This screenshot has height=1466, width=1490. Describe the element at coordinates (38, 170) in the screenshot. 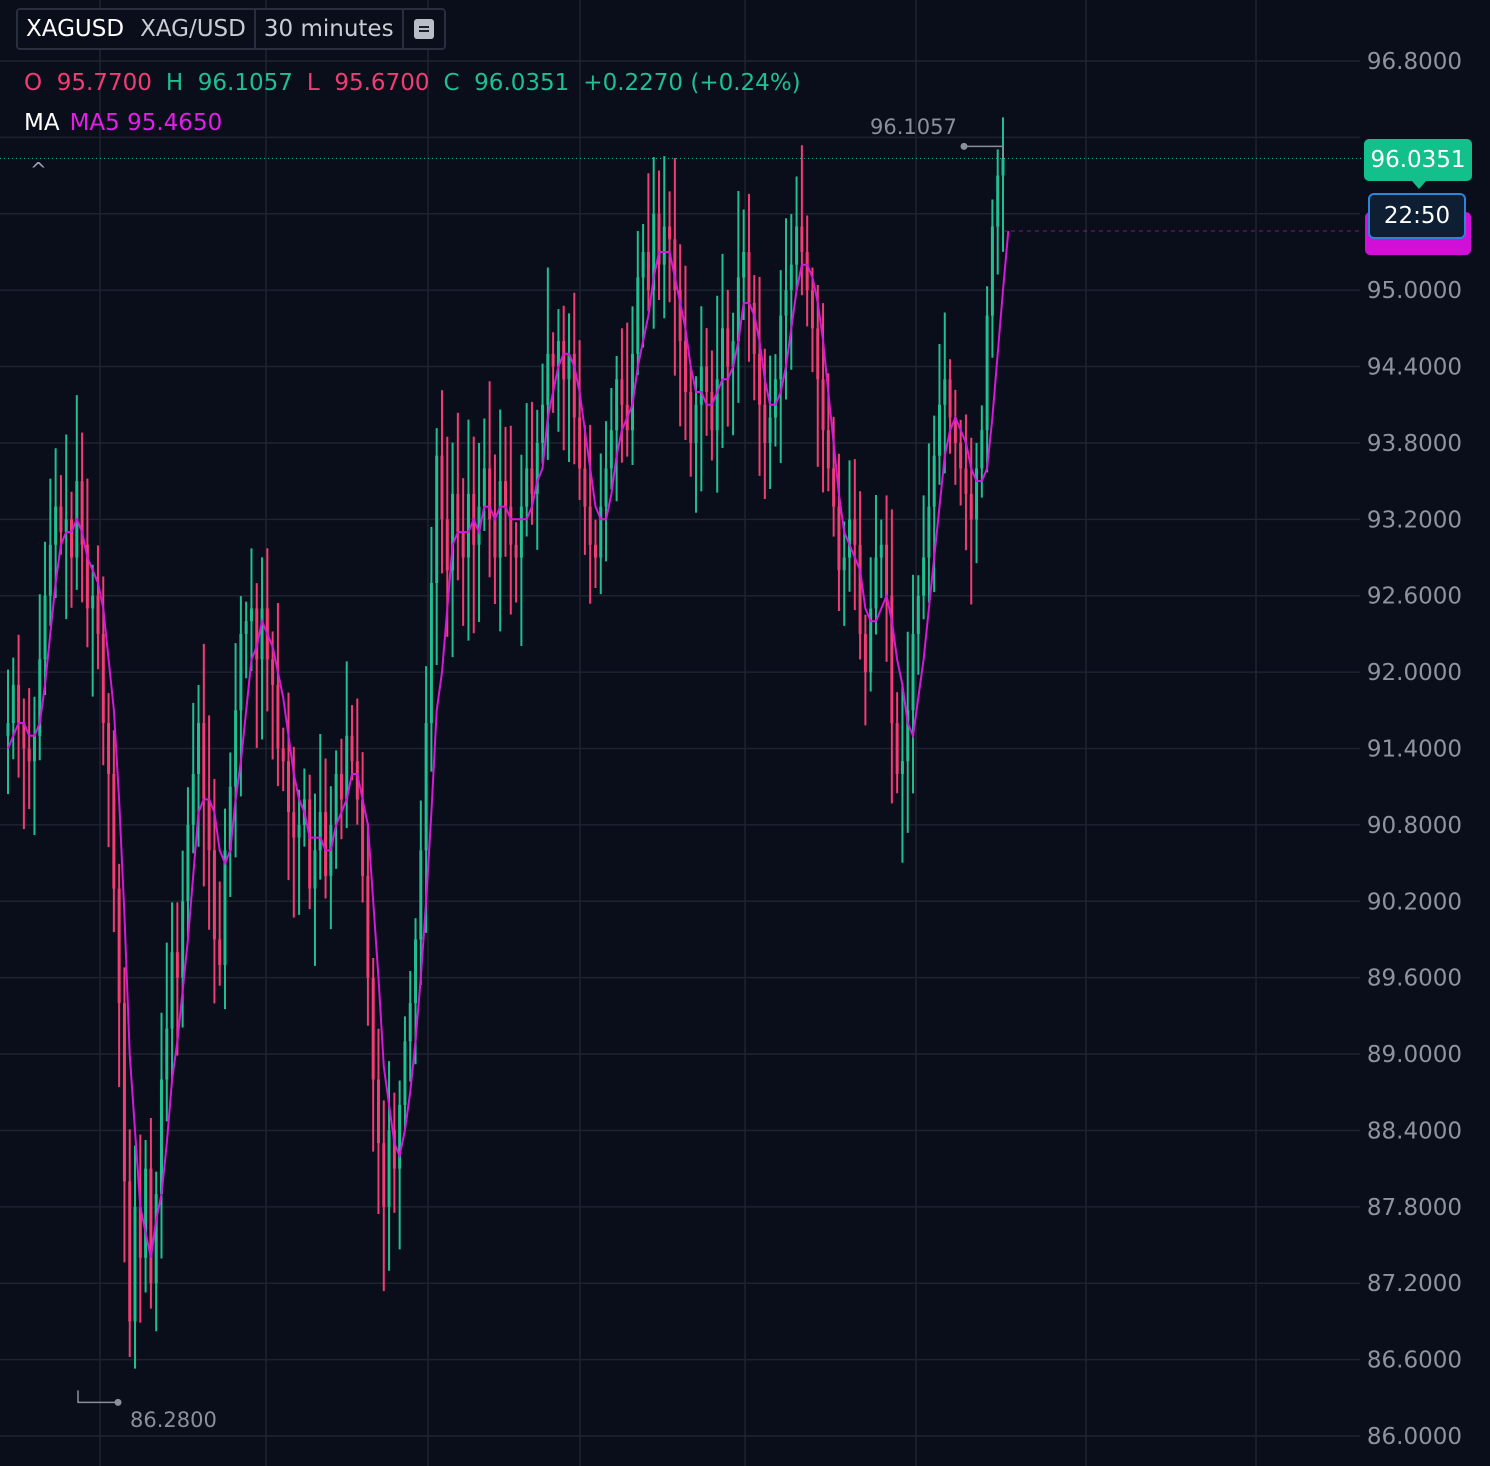

I see `collapse-legend-icon: ^` at that location.